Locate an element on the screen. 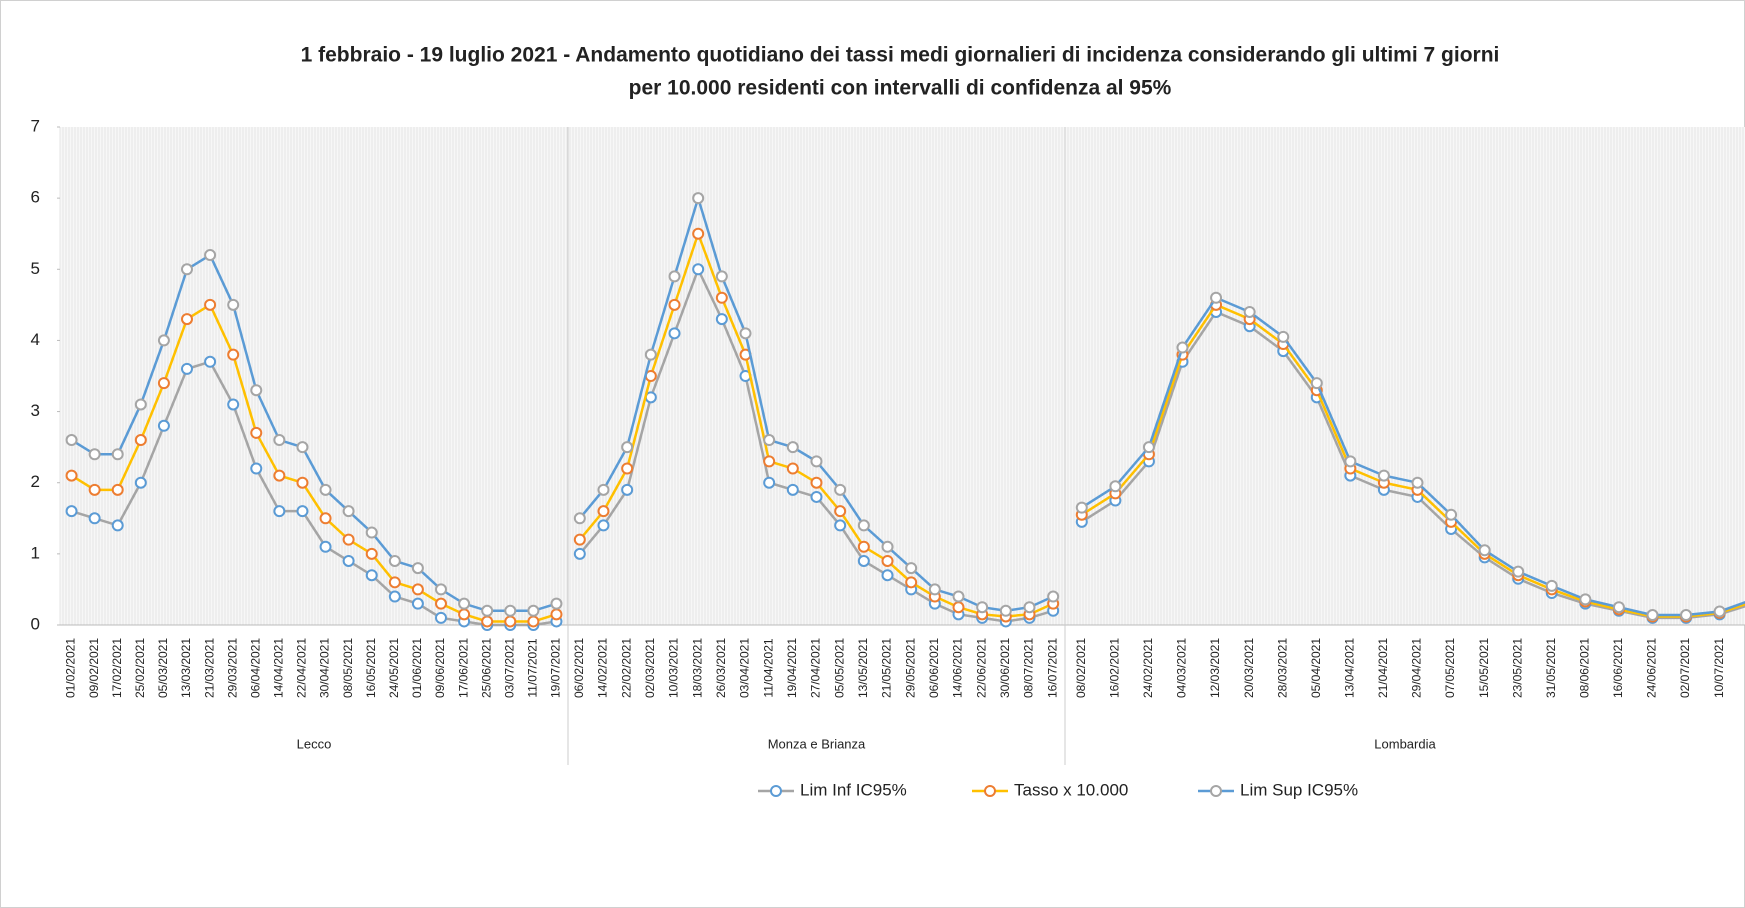  x-tick-label: 22/04/2021 is located at coordinates (302, 668).